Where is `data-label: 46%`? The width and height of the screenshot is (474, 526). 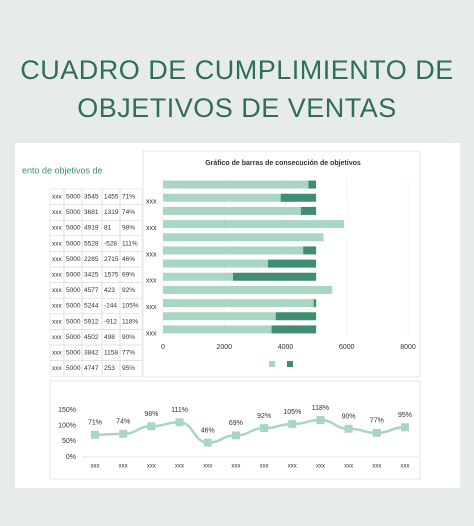
data-label: 46% is located at coordinates (208, 430).